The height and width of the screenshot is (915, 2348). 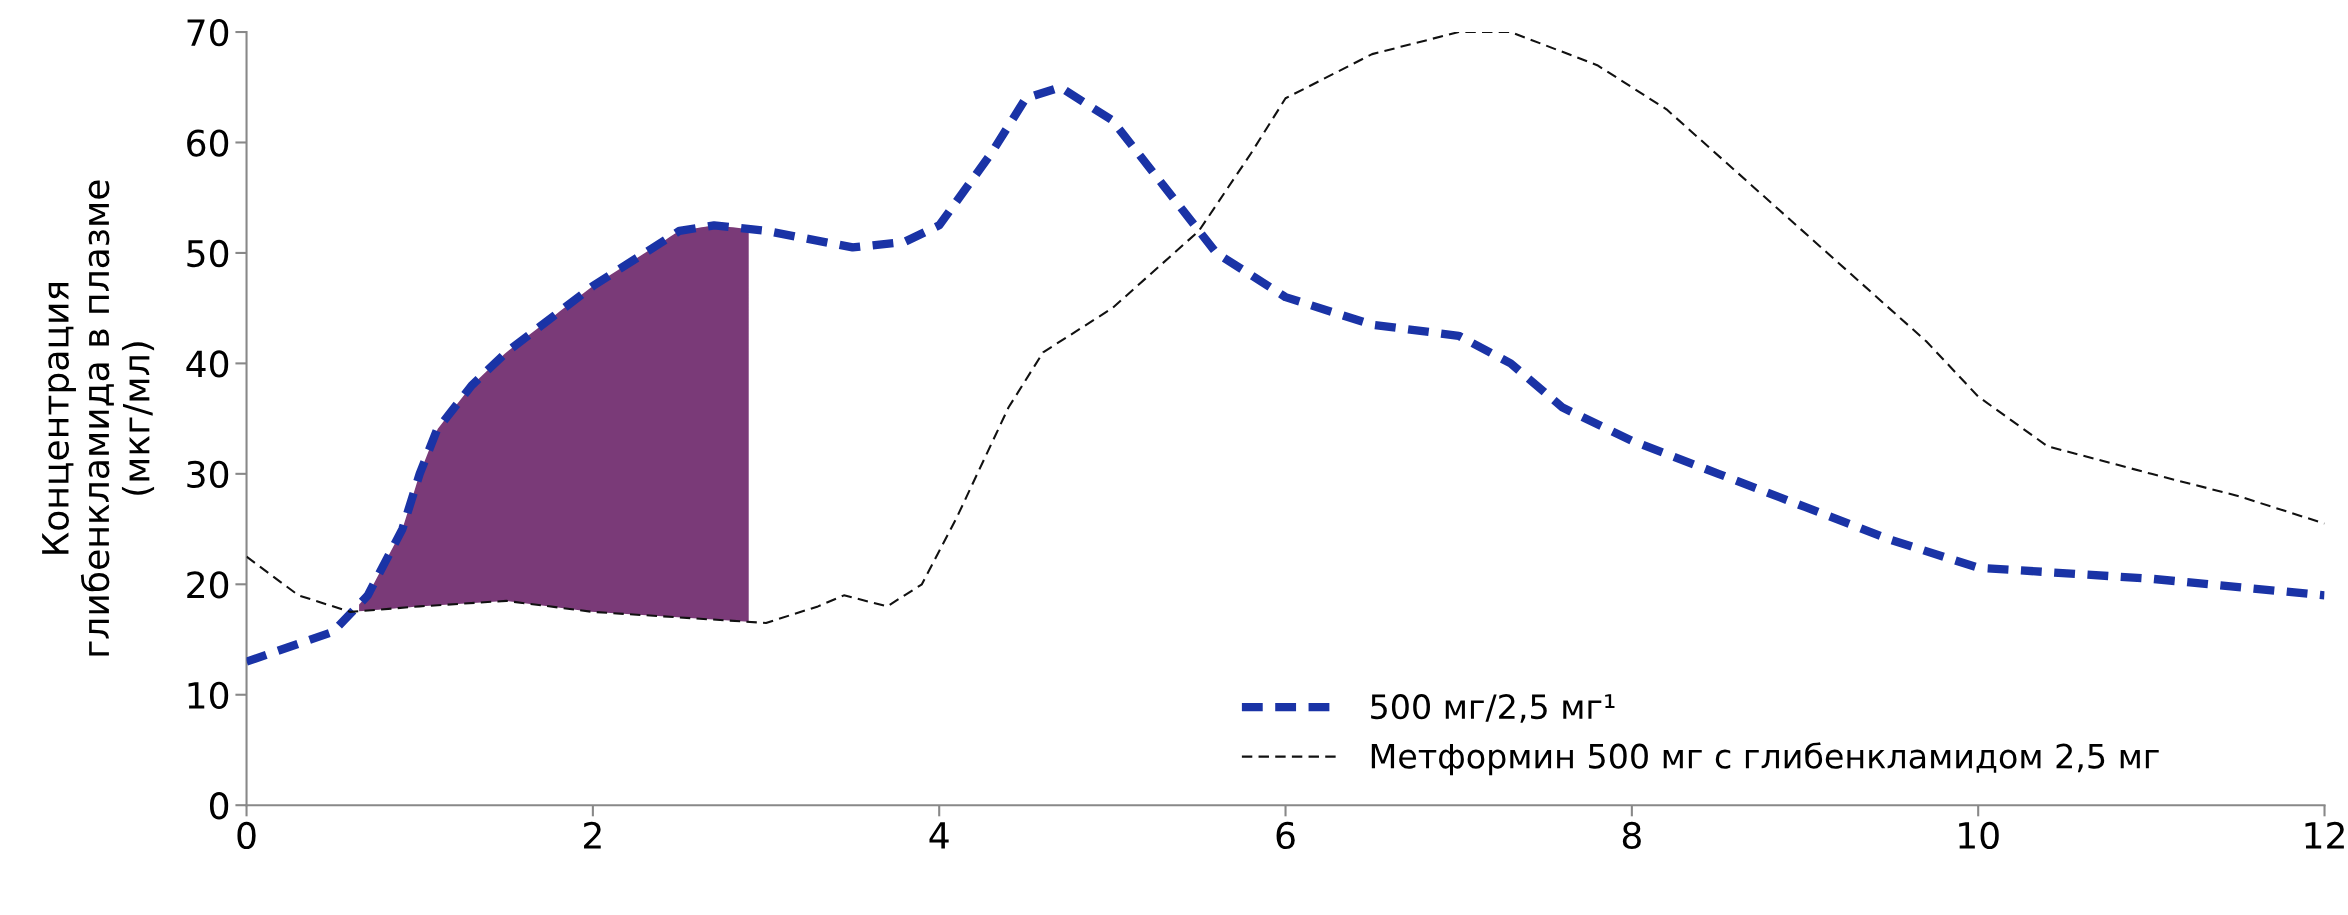 I want to click on y-tick-label: 20, so click(x=208, y=585).